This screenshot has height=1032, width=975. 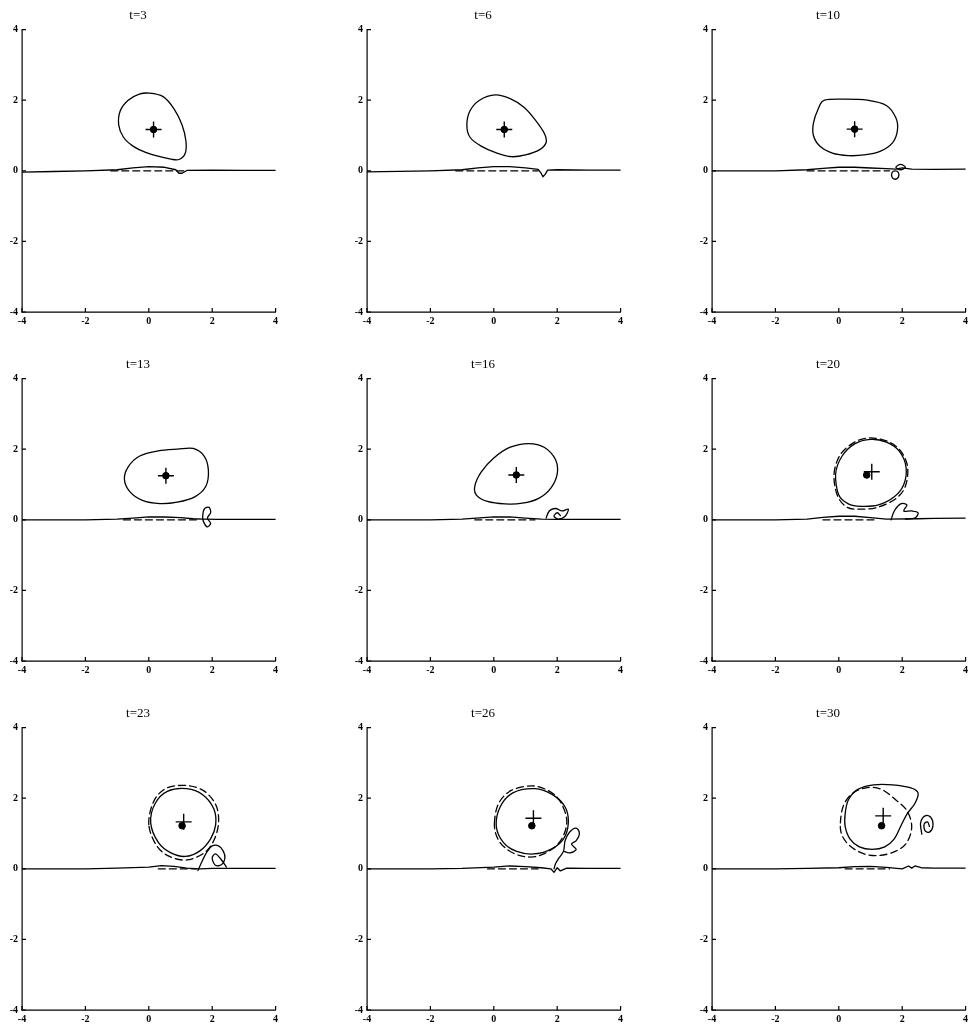 I want to click on chart-title: t=16, so click(x=483, y=364).